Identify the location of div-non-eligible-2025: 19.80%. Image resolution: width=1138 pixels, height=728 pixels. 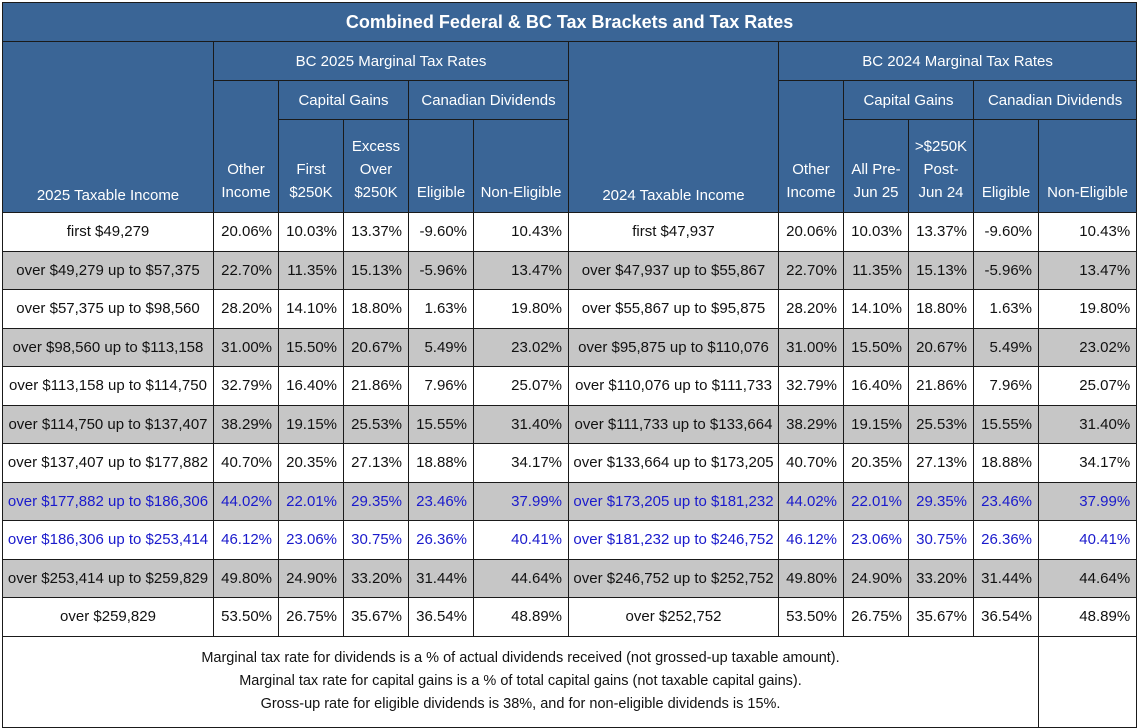
(521, 309).